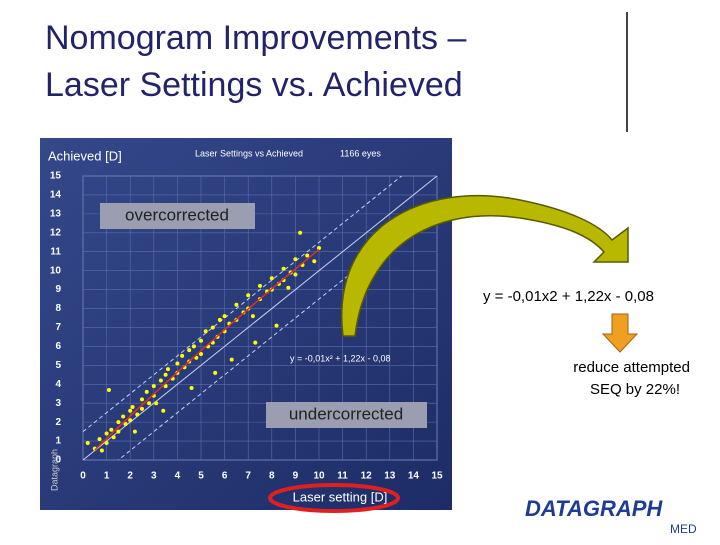 The width and height of the screenshot is (720, 545). What do you see at coordinates (249, 153) in the screenshot?
I see `chart-title: Laser Settings vs Achieved` at bounding box center [249, 153].